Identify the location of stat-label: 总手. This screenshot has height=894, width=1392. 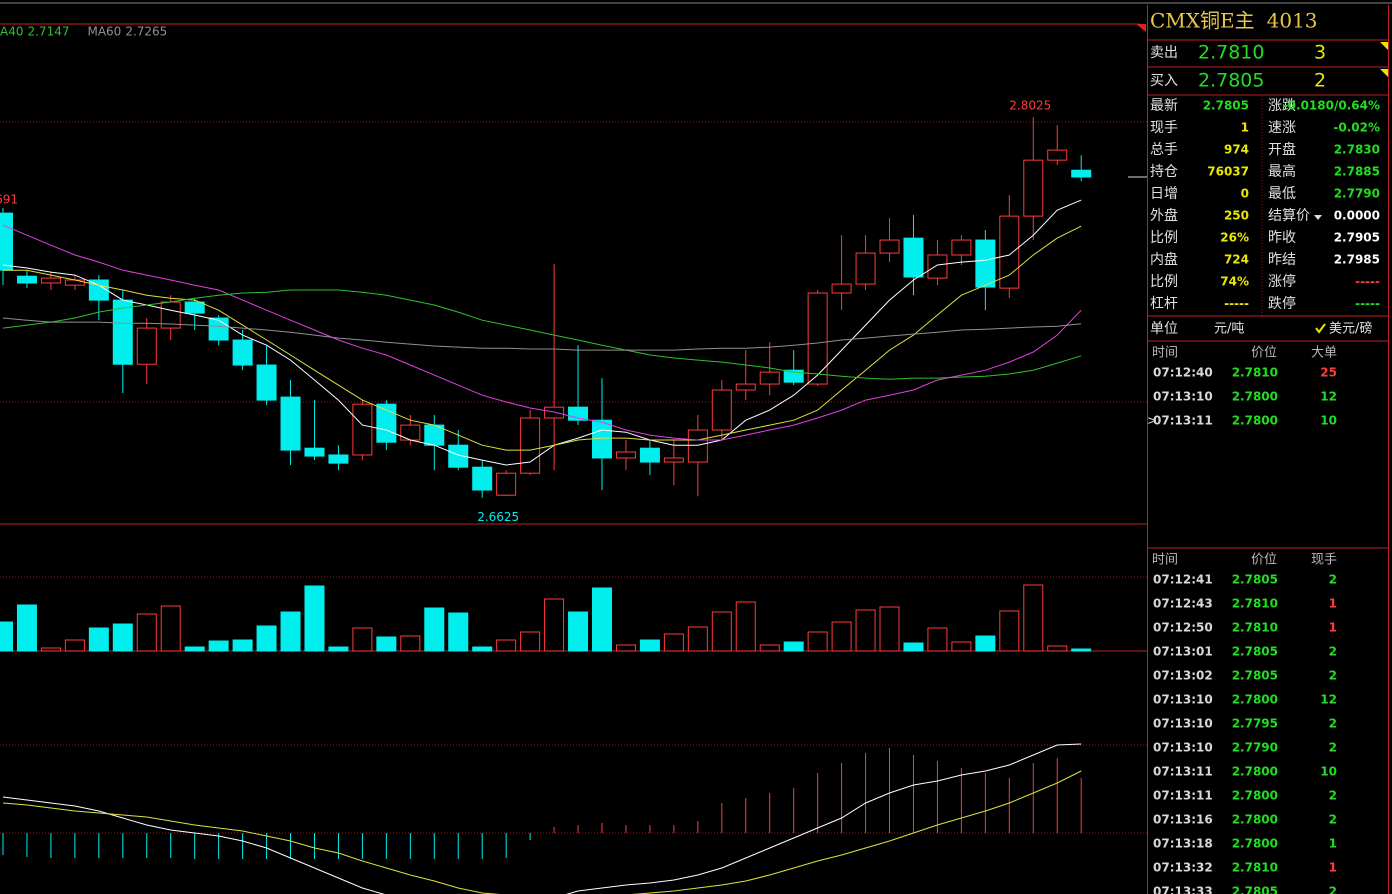
(1164, 150).